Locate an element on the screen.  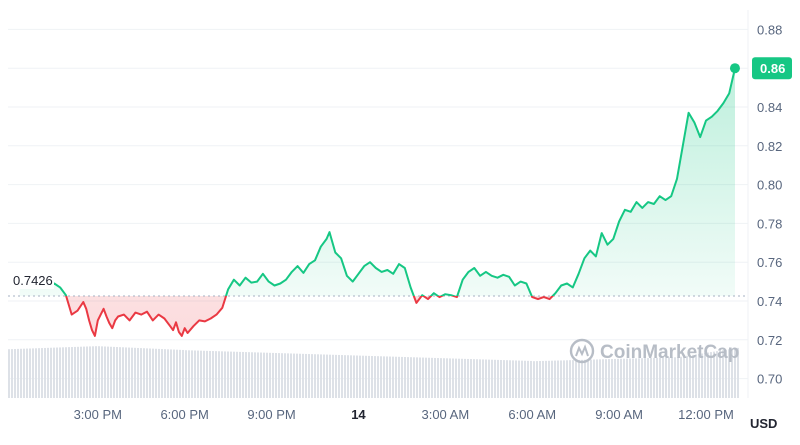
x-tick-label: 9:00 PM is located at coordinates (271, 414).